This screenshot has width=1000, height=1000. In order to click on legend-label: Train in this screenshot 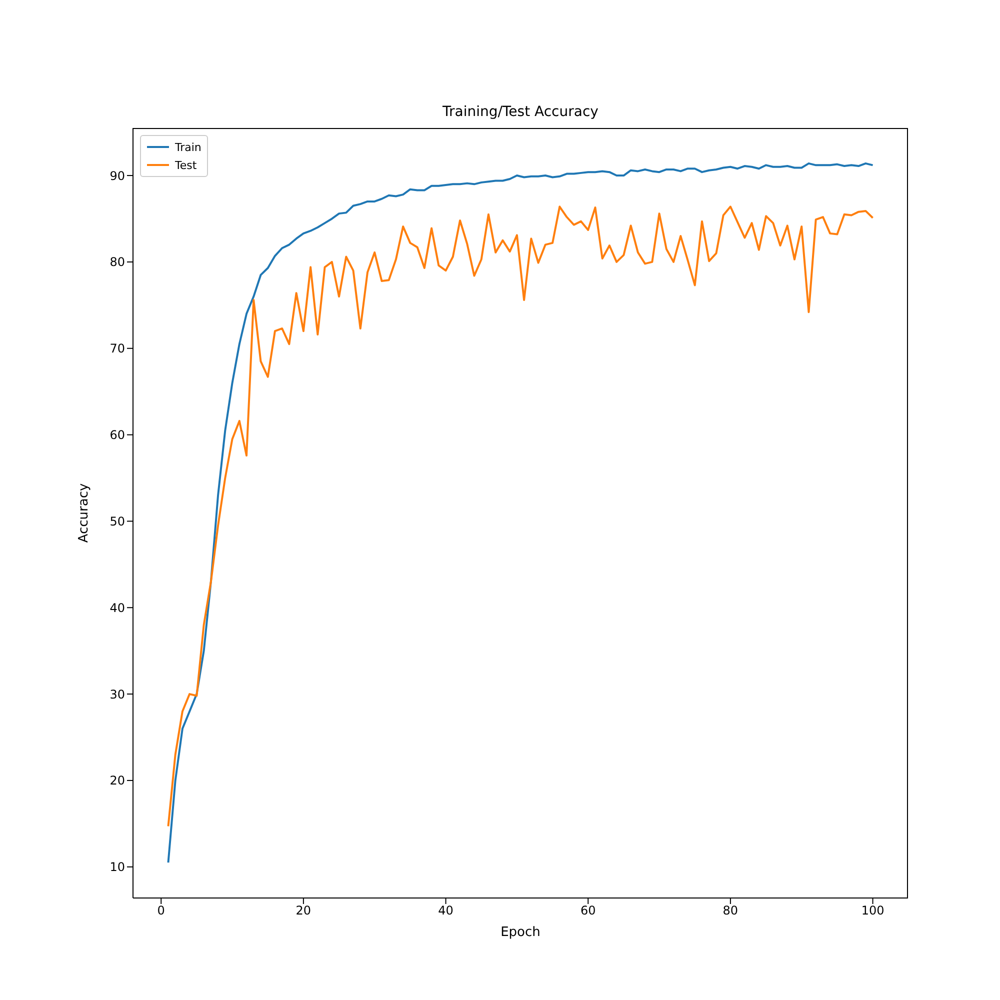, I will do `click(188, 147)`.